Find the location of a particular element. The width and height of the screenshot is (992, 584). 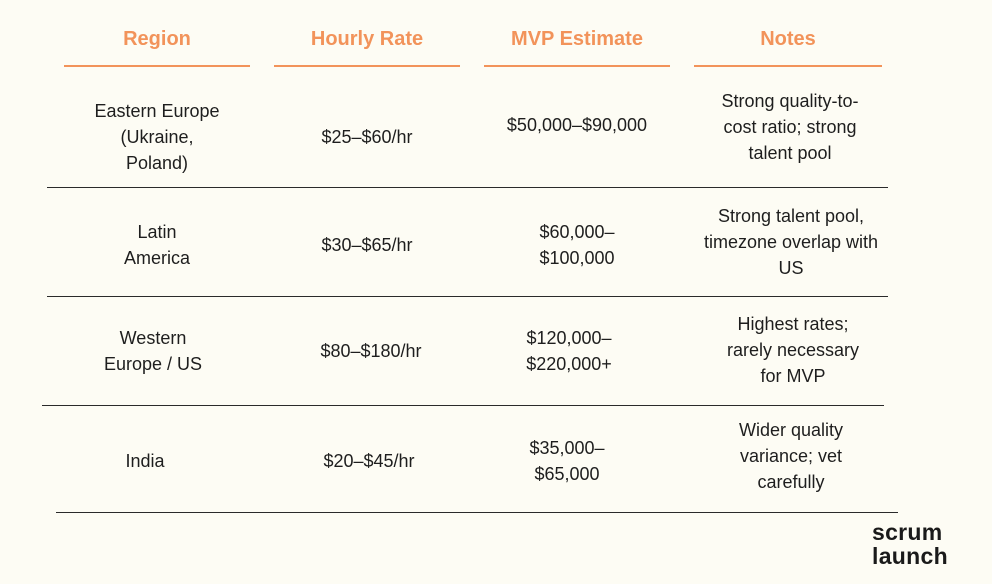

cell-region: Western Europe / US is located at coordinates (153, 351).